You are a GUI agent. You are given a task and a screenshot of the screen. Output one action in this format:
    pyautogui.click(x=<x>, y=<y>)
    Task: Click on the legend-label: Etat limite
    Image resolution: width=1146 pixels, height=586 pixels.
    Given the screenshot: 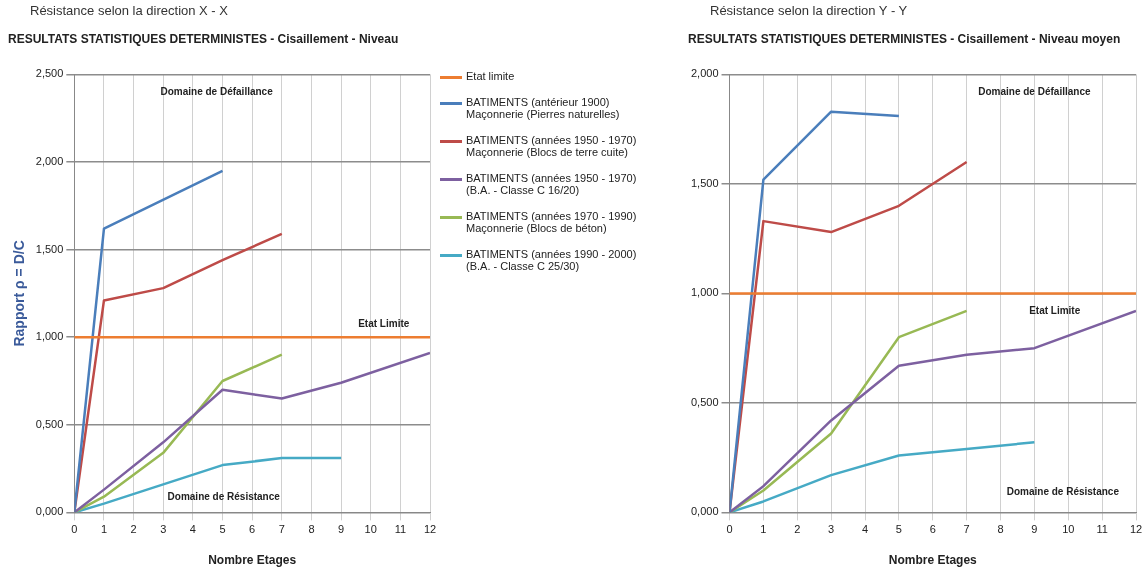 What is the action you would take?
    pyautogui.click(x=490, y=76)
    